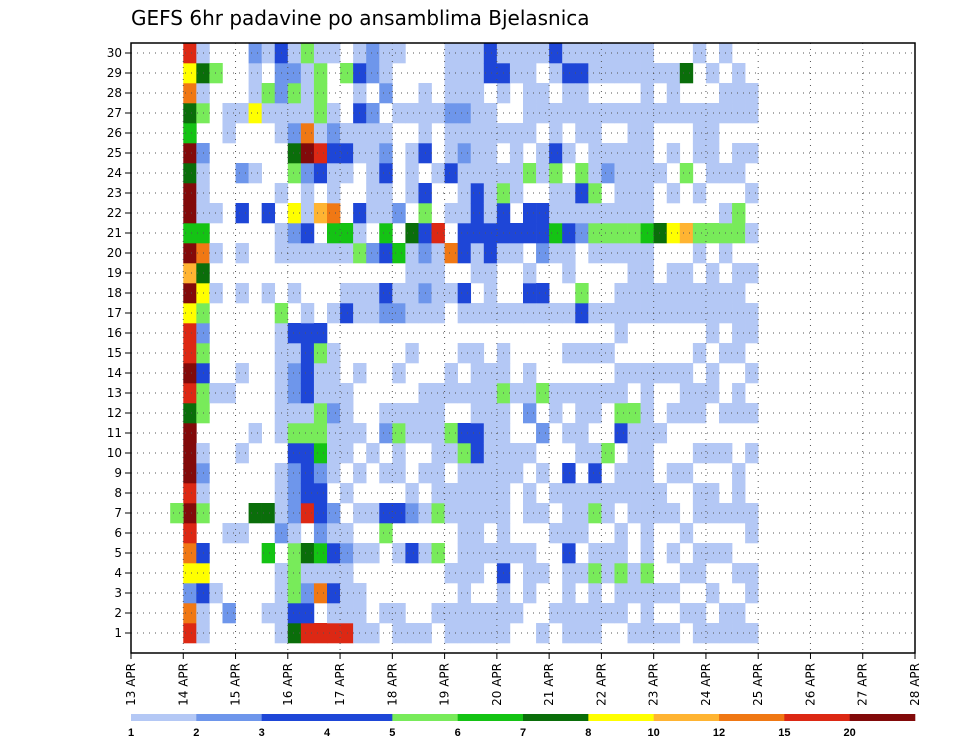 The width and height of the screenshot is (960, 742). I want to click on colorbar-label: 6, so click(458, 733).